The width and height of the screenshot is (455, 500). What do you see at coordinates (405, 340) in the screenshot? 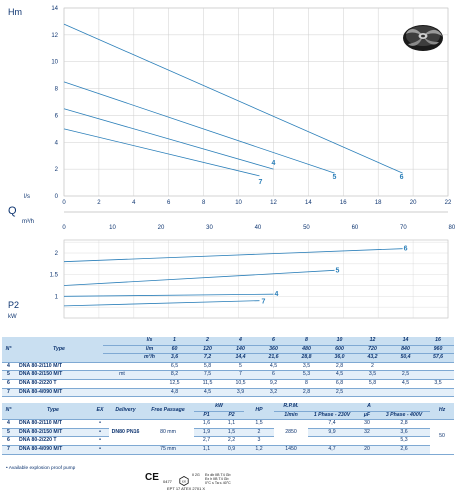
I see `flow-ls: 14` at bounding box center [405, 340].